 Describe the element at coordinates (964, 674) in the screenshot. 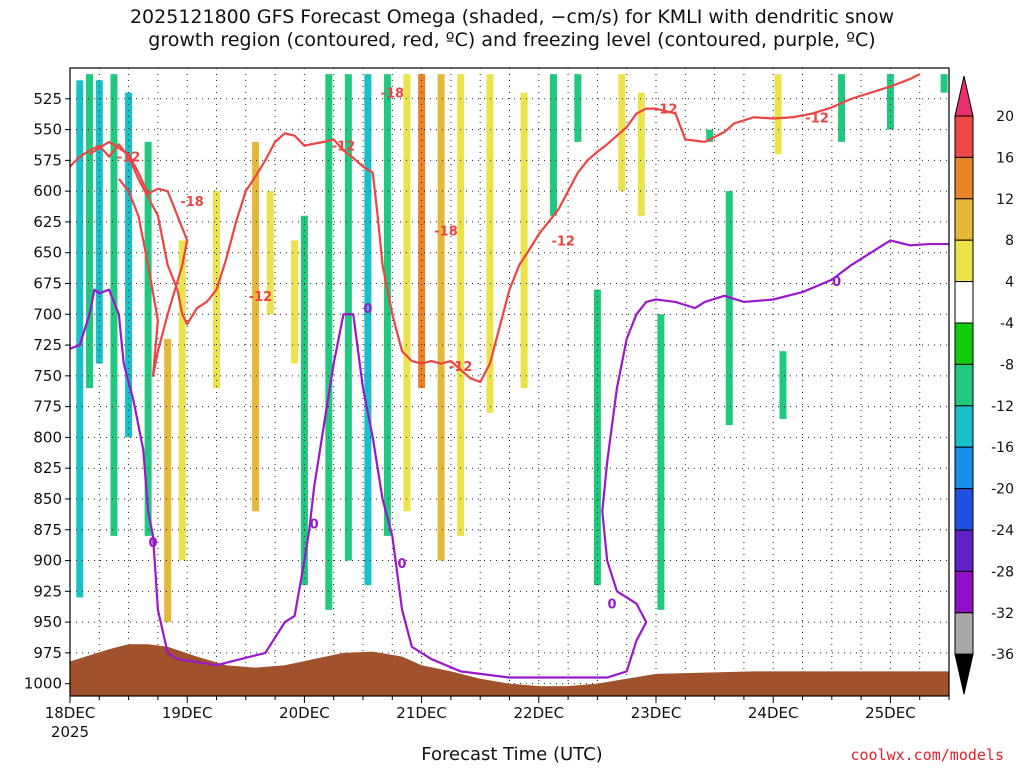

I see `colorbar-bottom-arrow` at that location.